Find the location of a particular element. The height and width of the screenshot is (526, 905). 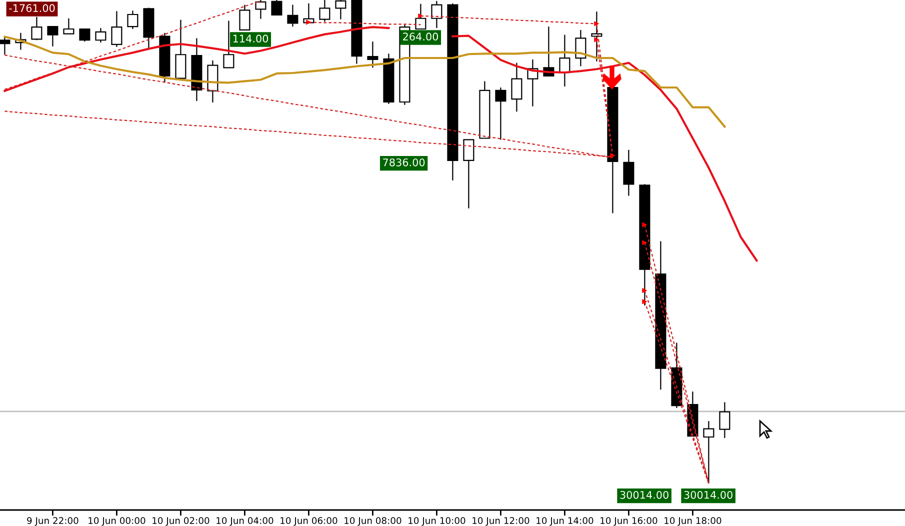

annotation: 264.00 is located at coordinates (420, 36).